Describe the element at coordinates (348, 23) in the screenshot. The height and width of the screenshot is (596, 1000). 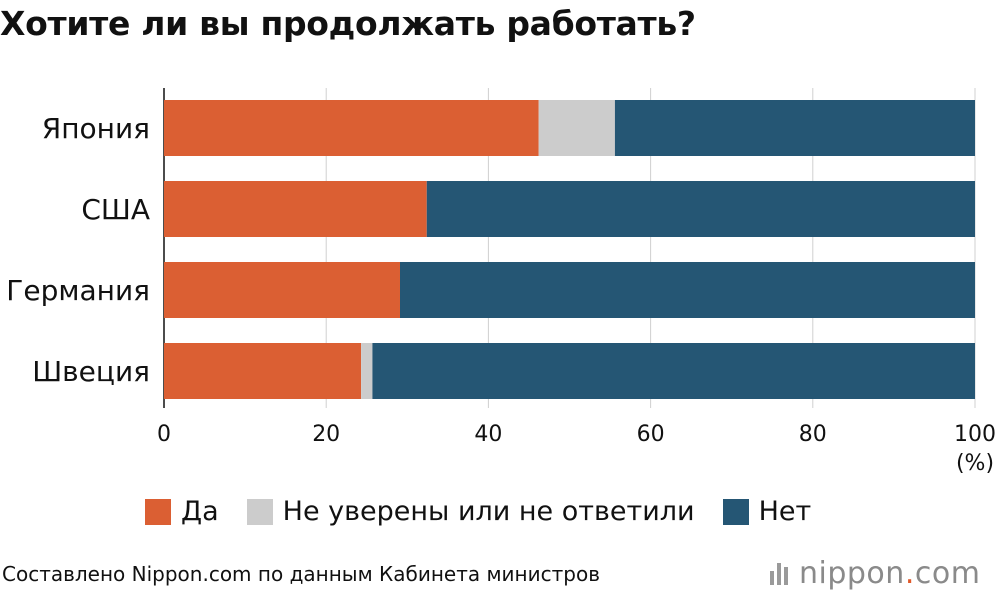
I see `chart-title: Хотите ли вы продолжать работать?` at that location.